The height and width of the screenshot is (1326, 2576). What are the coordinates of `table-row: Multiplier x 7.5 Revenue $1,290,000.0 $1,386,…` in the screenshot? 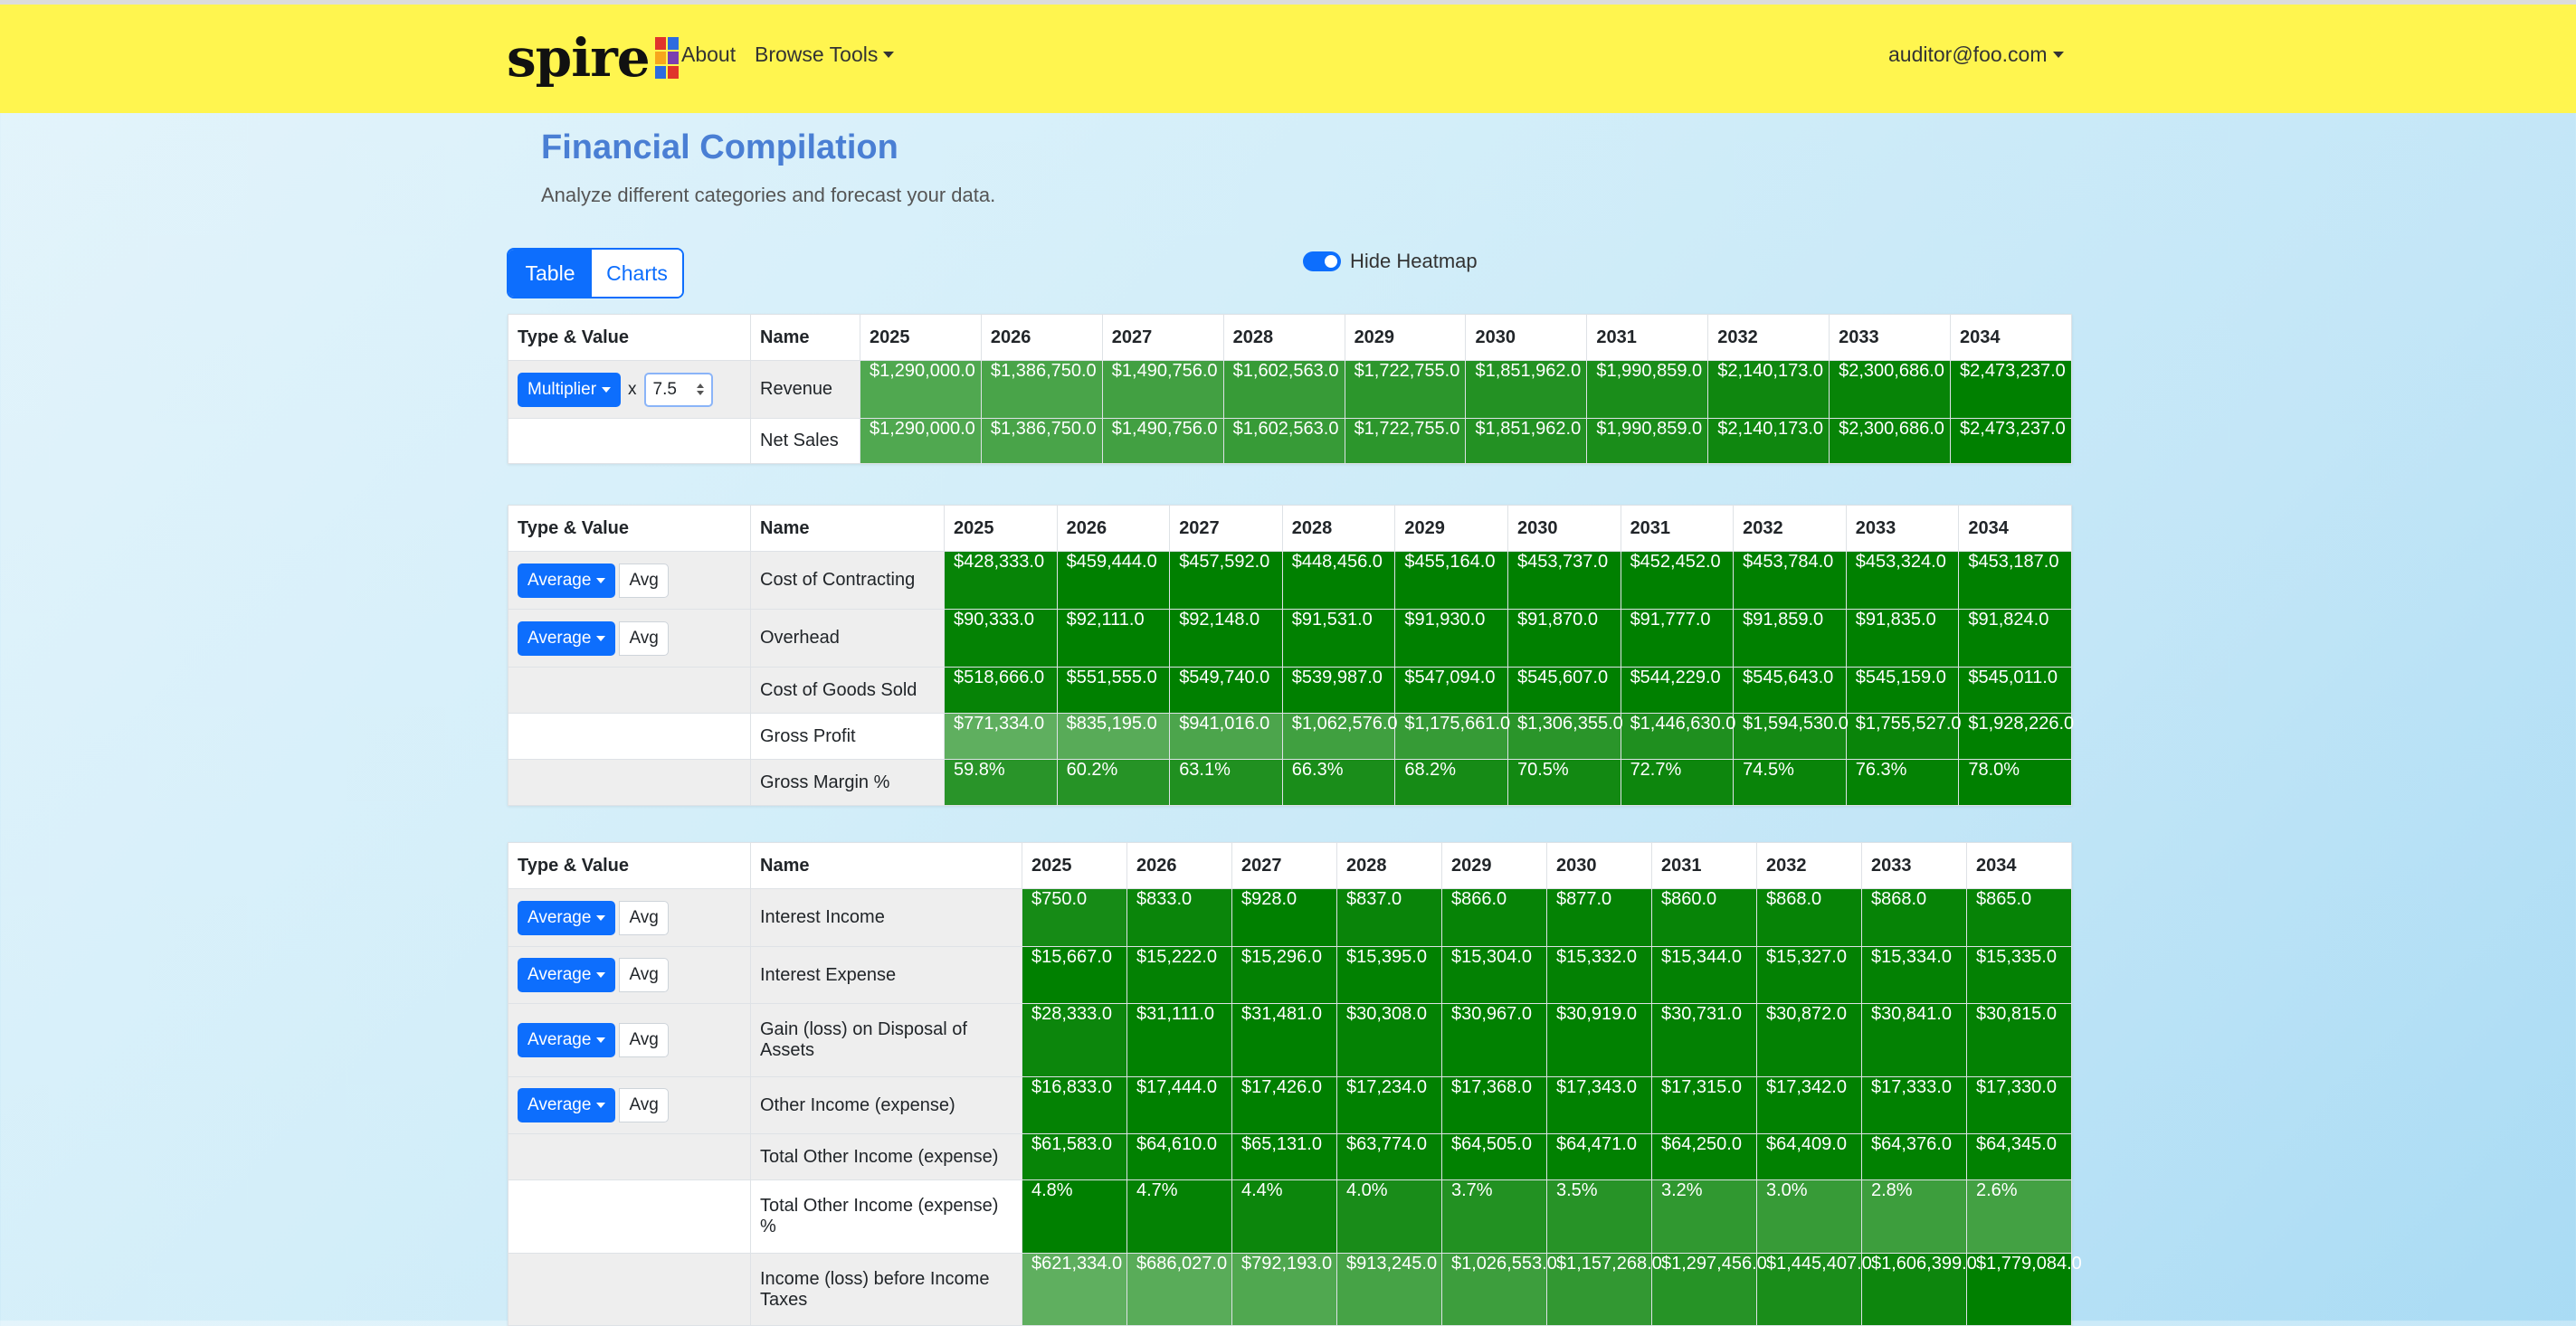 It's located at (1290, 390).